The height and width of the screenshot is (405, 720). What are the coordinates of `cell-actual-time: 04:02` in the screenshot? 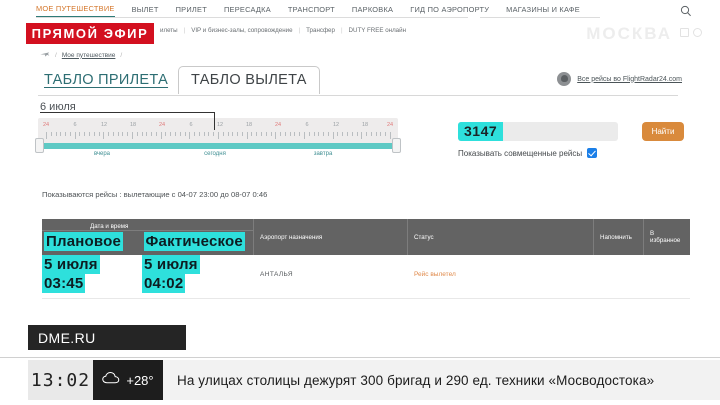 It's located at (164, 283).